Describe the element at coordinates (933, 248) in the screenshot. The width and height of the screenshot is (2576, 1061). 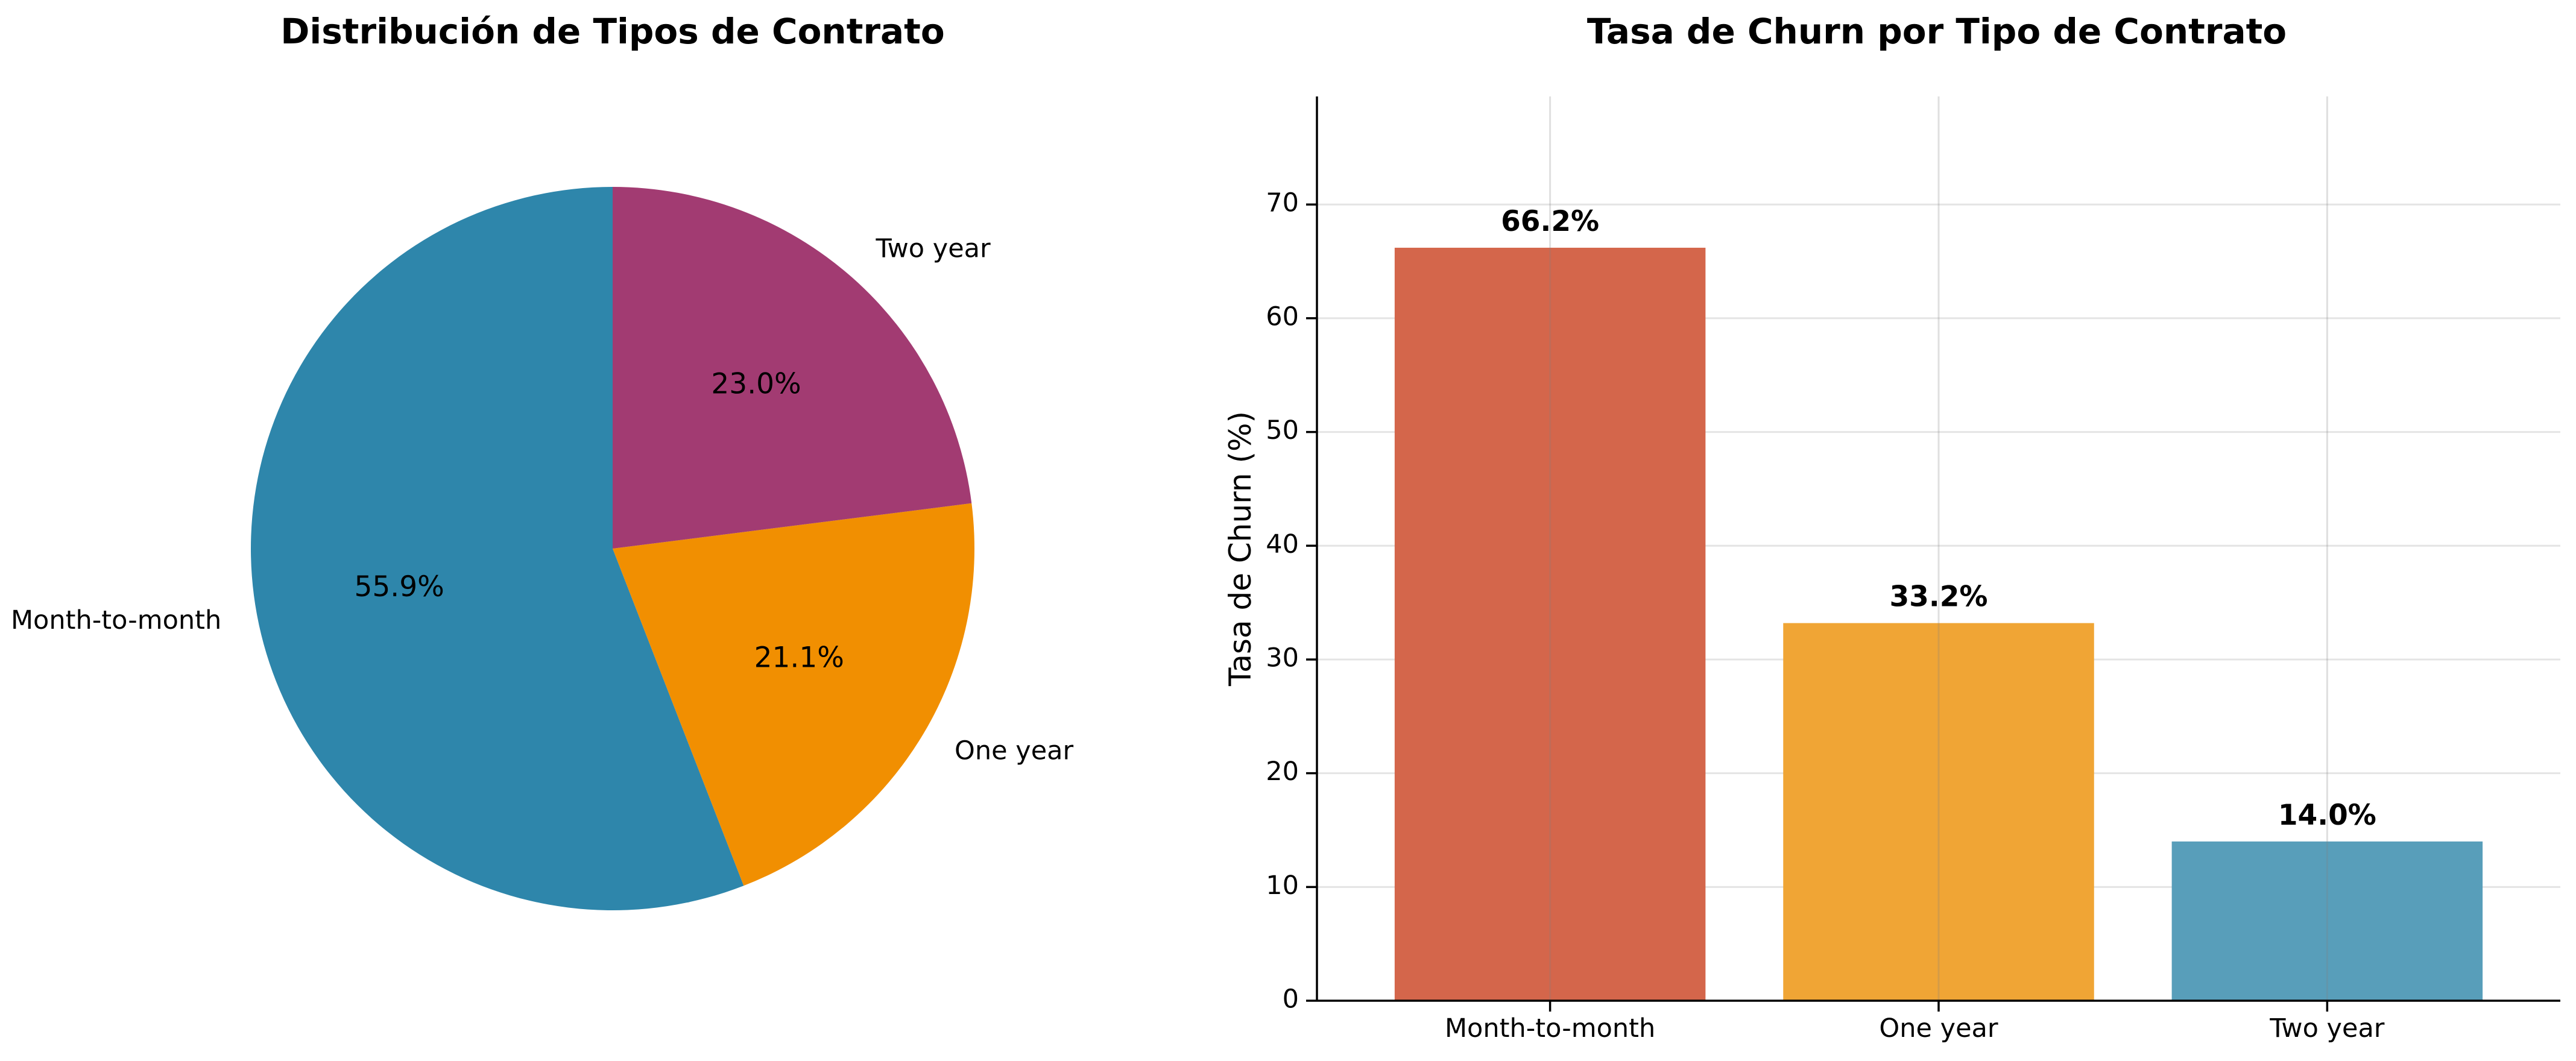
I see `pie-label-two-year: Two year` at that location.